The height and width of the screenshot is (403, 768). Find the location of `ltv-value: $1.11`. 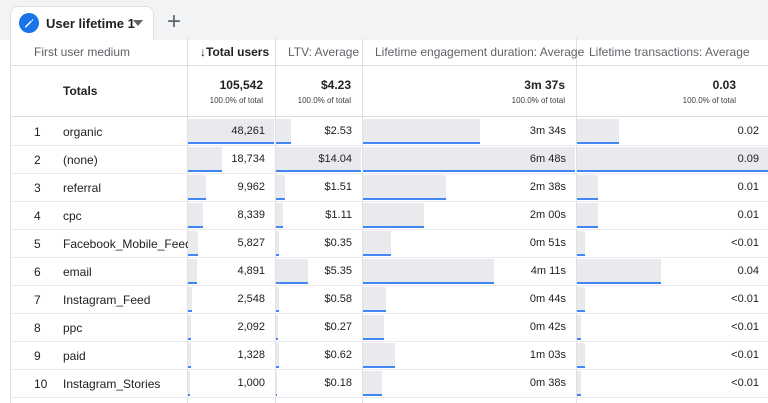

ltv-value: $1.11 is located at coordinates (338, 215).